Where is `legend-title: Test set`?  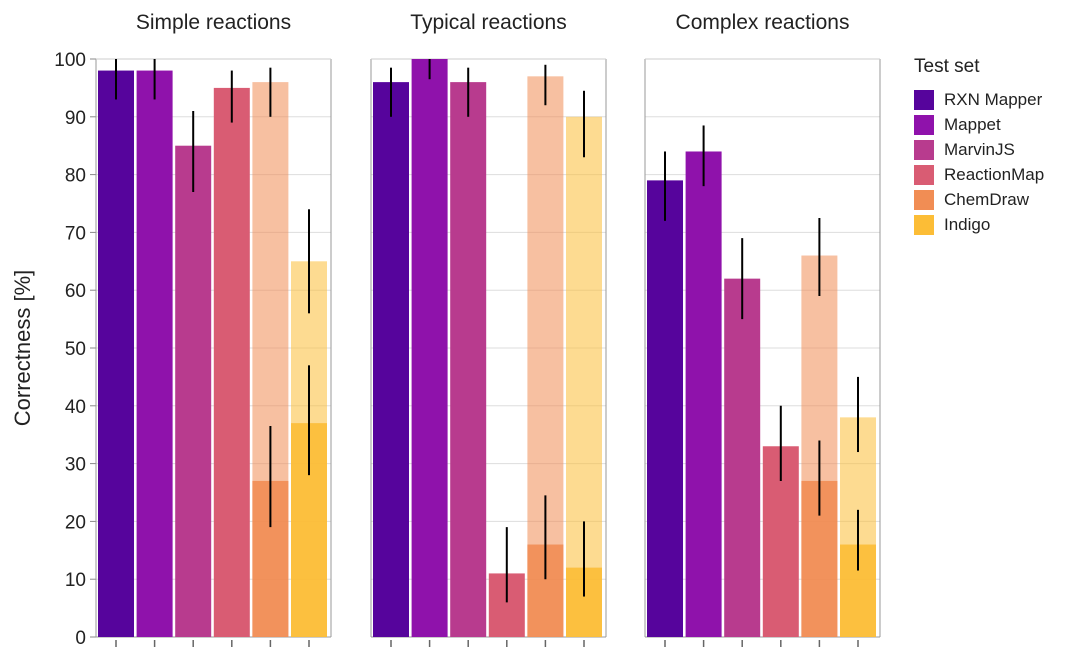 legend-title: Test set is located at coordinates (947, 66).